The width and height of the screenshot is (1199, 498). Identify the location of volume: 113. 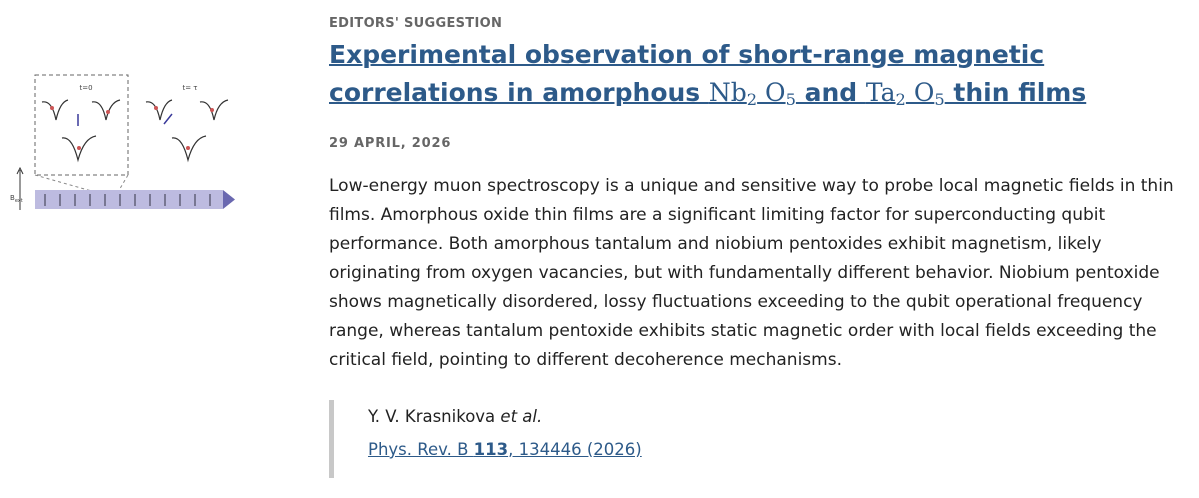
(491, 449).